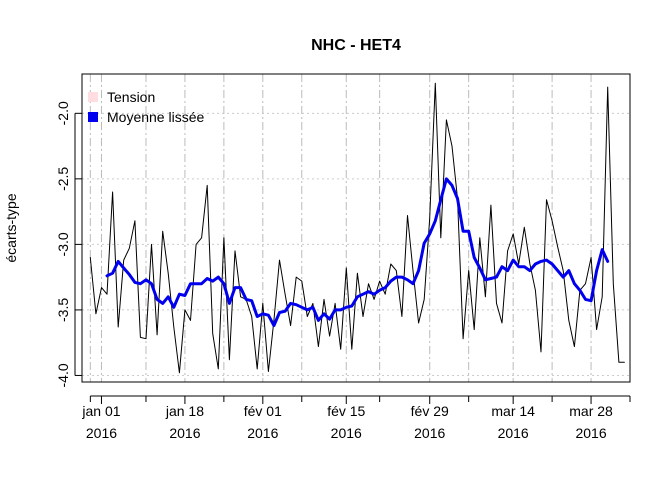  What do you see at coordinates (346, 411) in the screenshot?
I see `x-tick-label-date: fév 15` at bounding box center [346, 411].